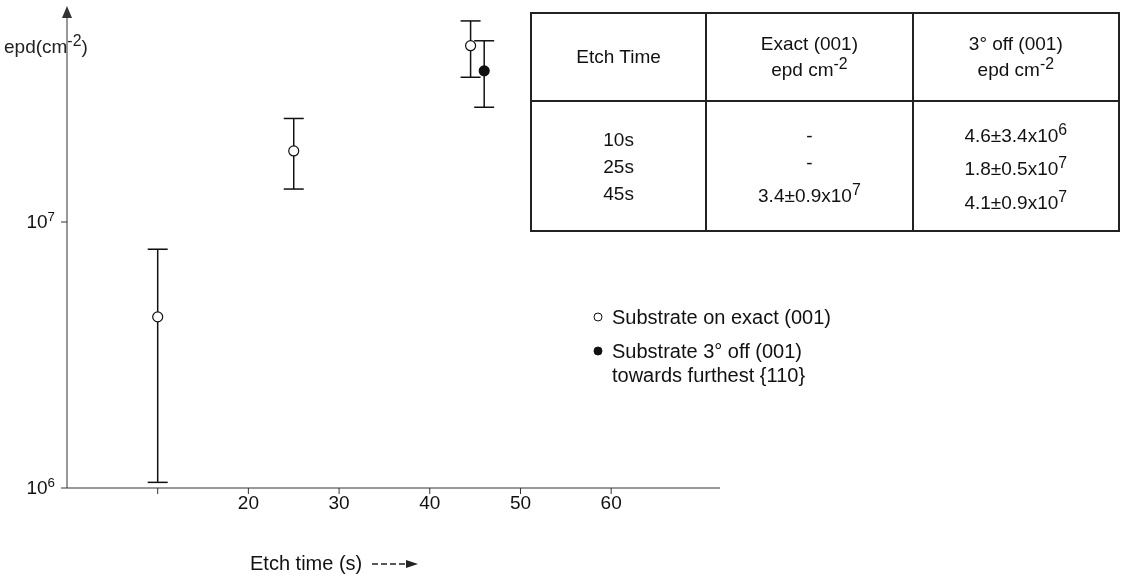 This screenshot has height=584, width=1127. I want to click on text: - - 3.4±0.9x10$^{7}$, so click(809, 166).